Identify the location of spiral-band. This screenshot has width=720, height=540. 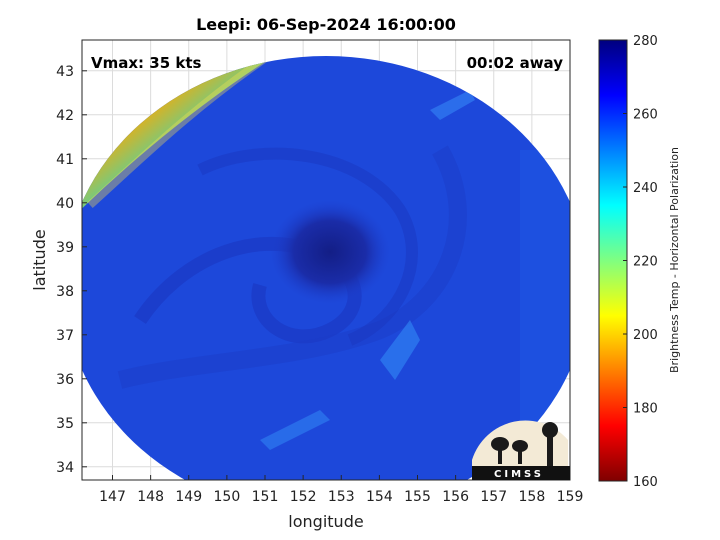
(307, 246).